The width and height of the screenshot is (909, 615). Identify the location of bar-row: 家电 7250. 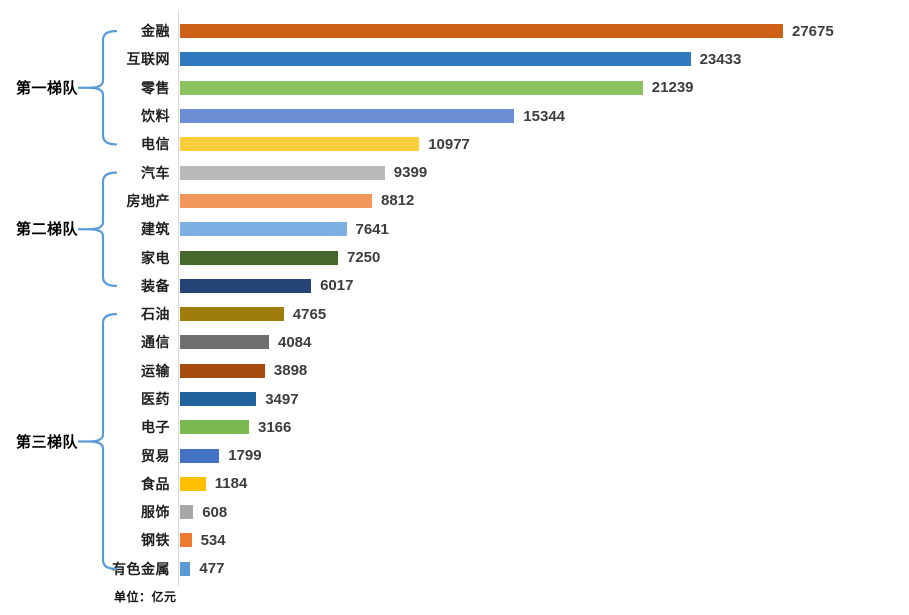
(454, 257).